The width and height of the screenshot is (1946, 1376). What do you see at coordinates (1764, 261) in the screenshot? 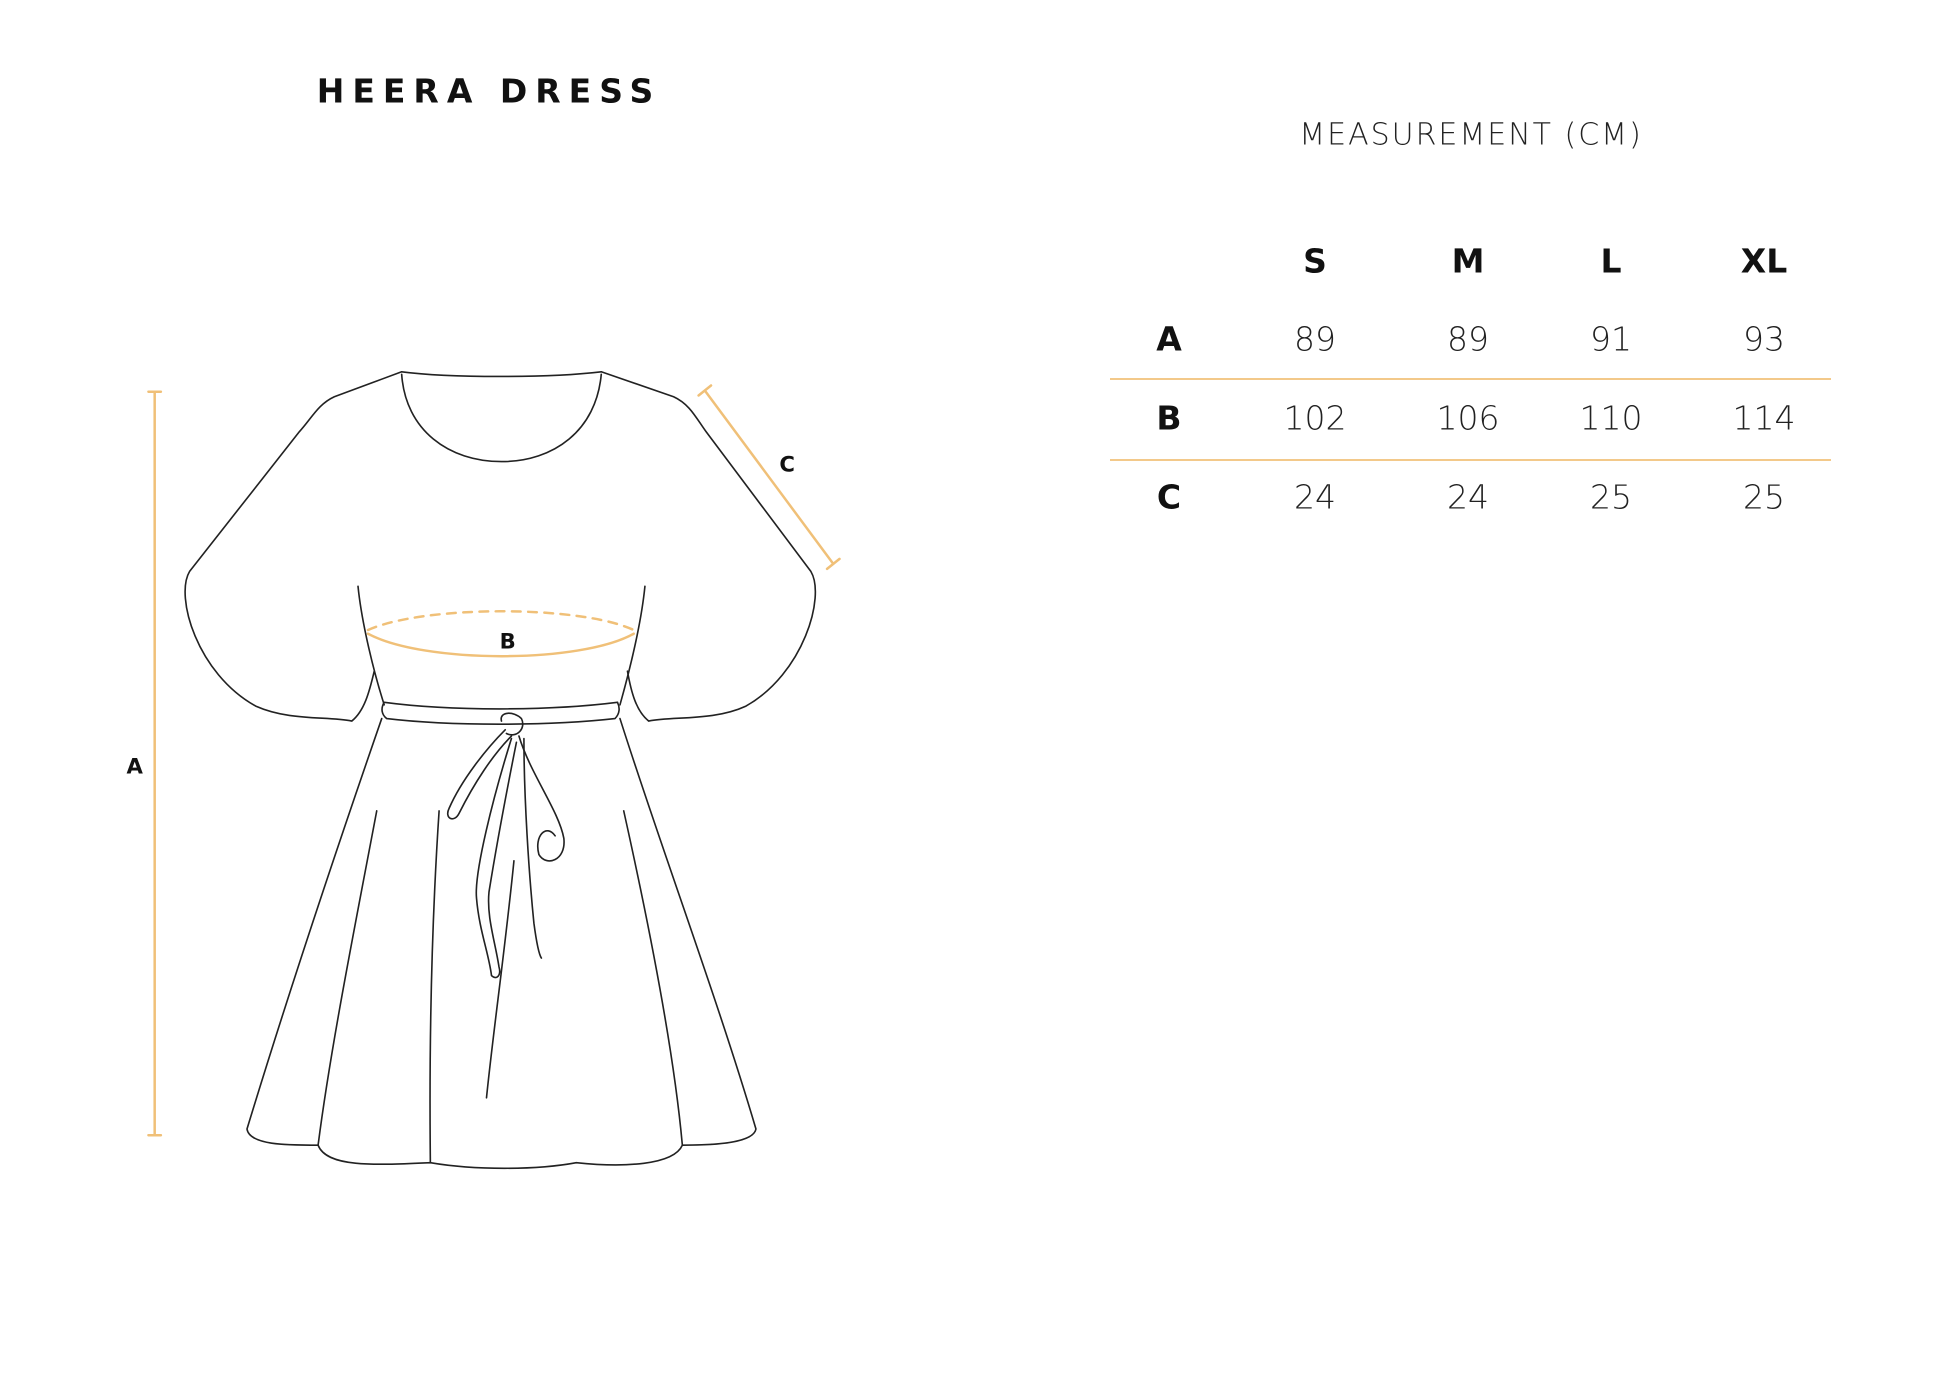
I see `column-header: XL` at bounding box center [1764, 261].